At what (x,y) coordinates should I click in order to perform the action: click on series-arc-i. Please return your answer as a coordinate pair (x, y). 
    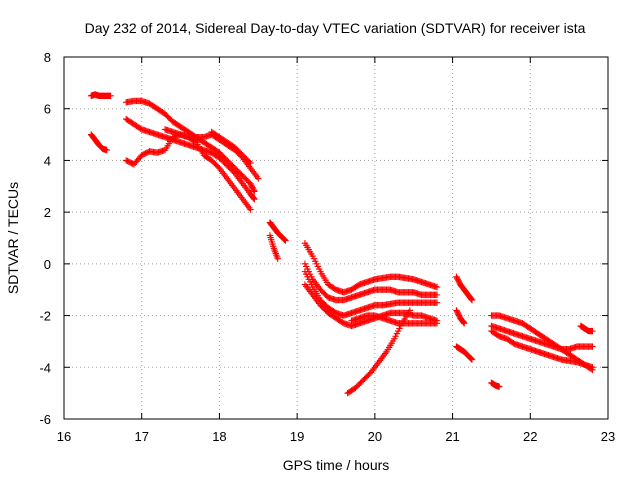
    Looking at the image, I should click on (273, 247).